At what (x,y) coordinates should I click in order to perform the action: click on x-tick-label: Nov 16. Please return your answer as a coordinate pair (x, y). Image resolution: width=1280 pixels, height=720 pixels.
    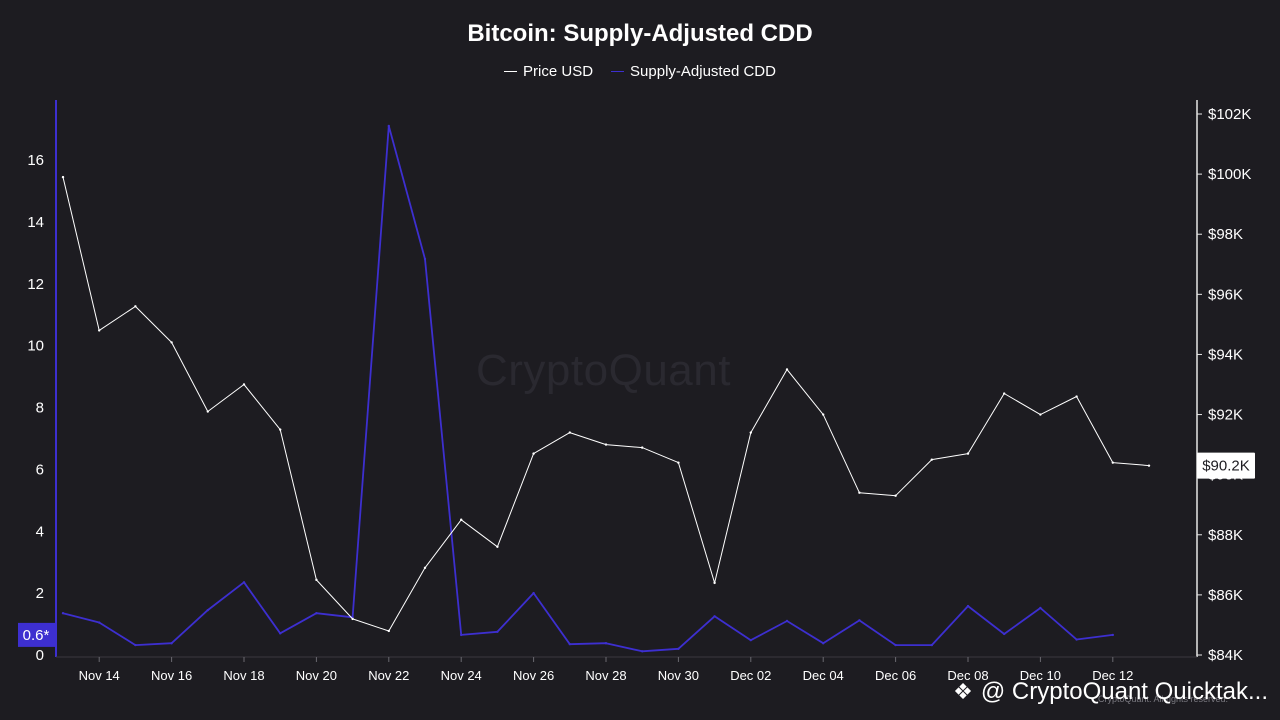
    Looking at the image, I should click on (171, 675).